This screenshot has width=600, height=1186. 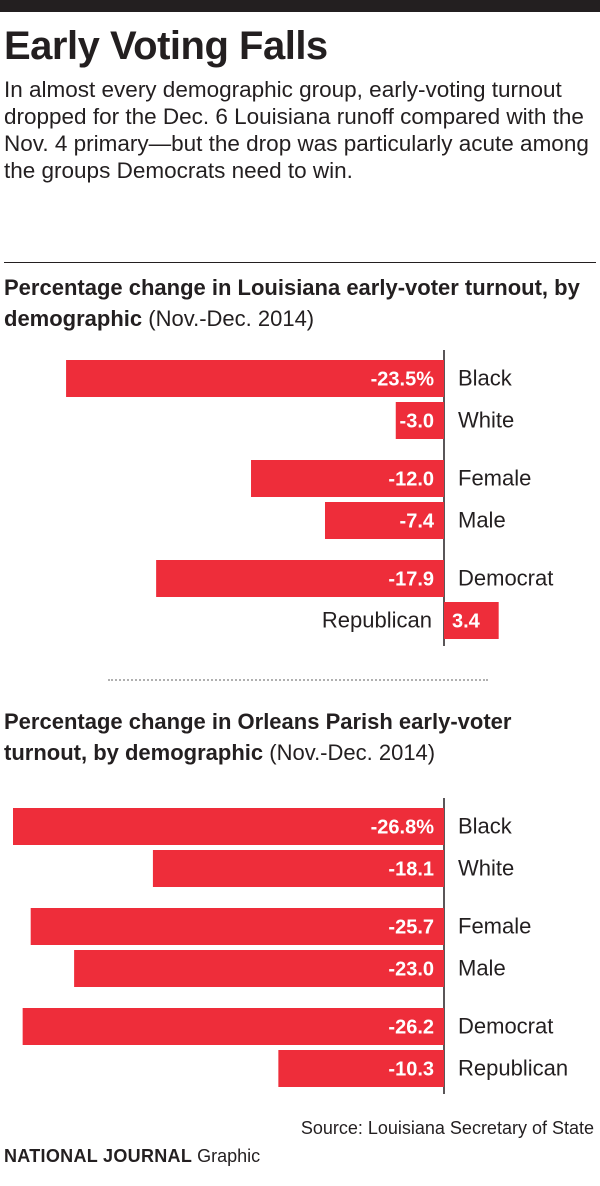 I want to click on chart-separator, so click(x=298, y=680).